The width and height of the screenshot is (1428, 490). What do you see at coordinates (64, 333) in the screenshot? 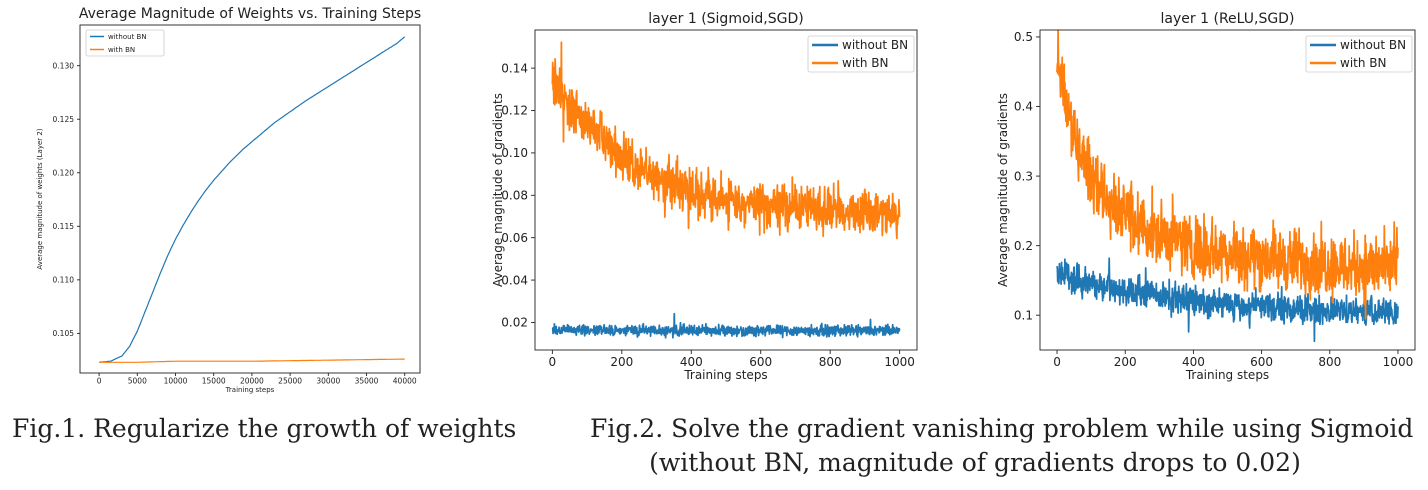
I see `y-tick-label: 0.105` at bounding box center [64, 333].